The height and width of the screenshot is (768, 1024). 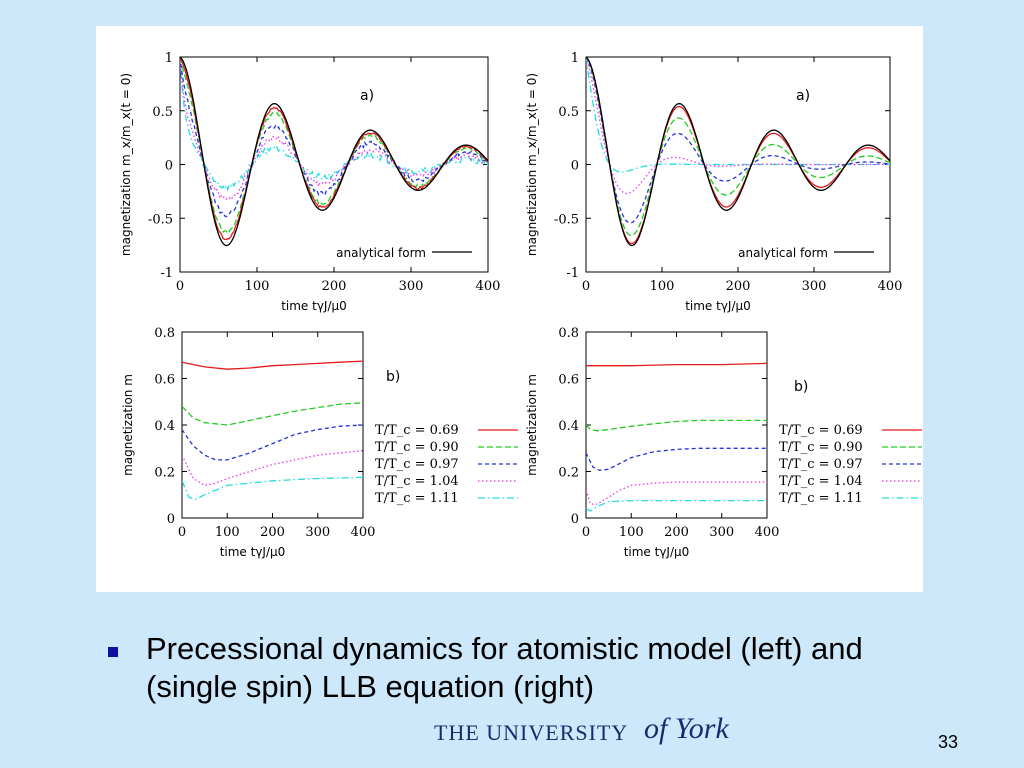 What do you see at coordinates (686, 728) in the screenshot?
I see `logo-script: of York` at bounding box center [686, 728].